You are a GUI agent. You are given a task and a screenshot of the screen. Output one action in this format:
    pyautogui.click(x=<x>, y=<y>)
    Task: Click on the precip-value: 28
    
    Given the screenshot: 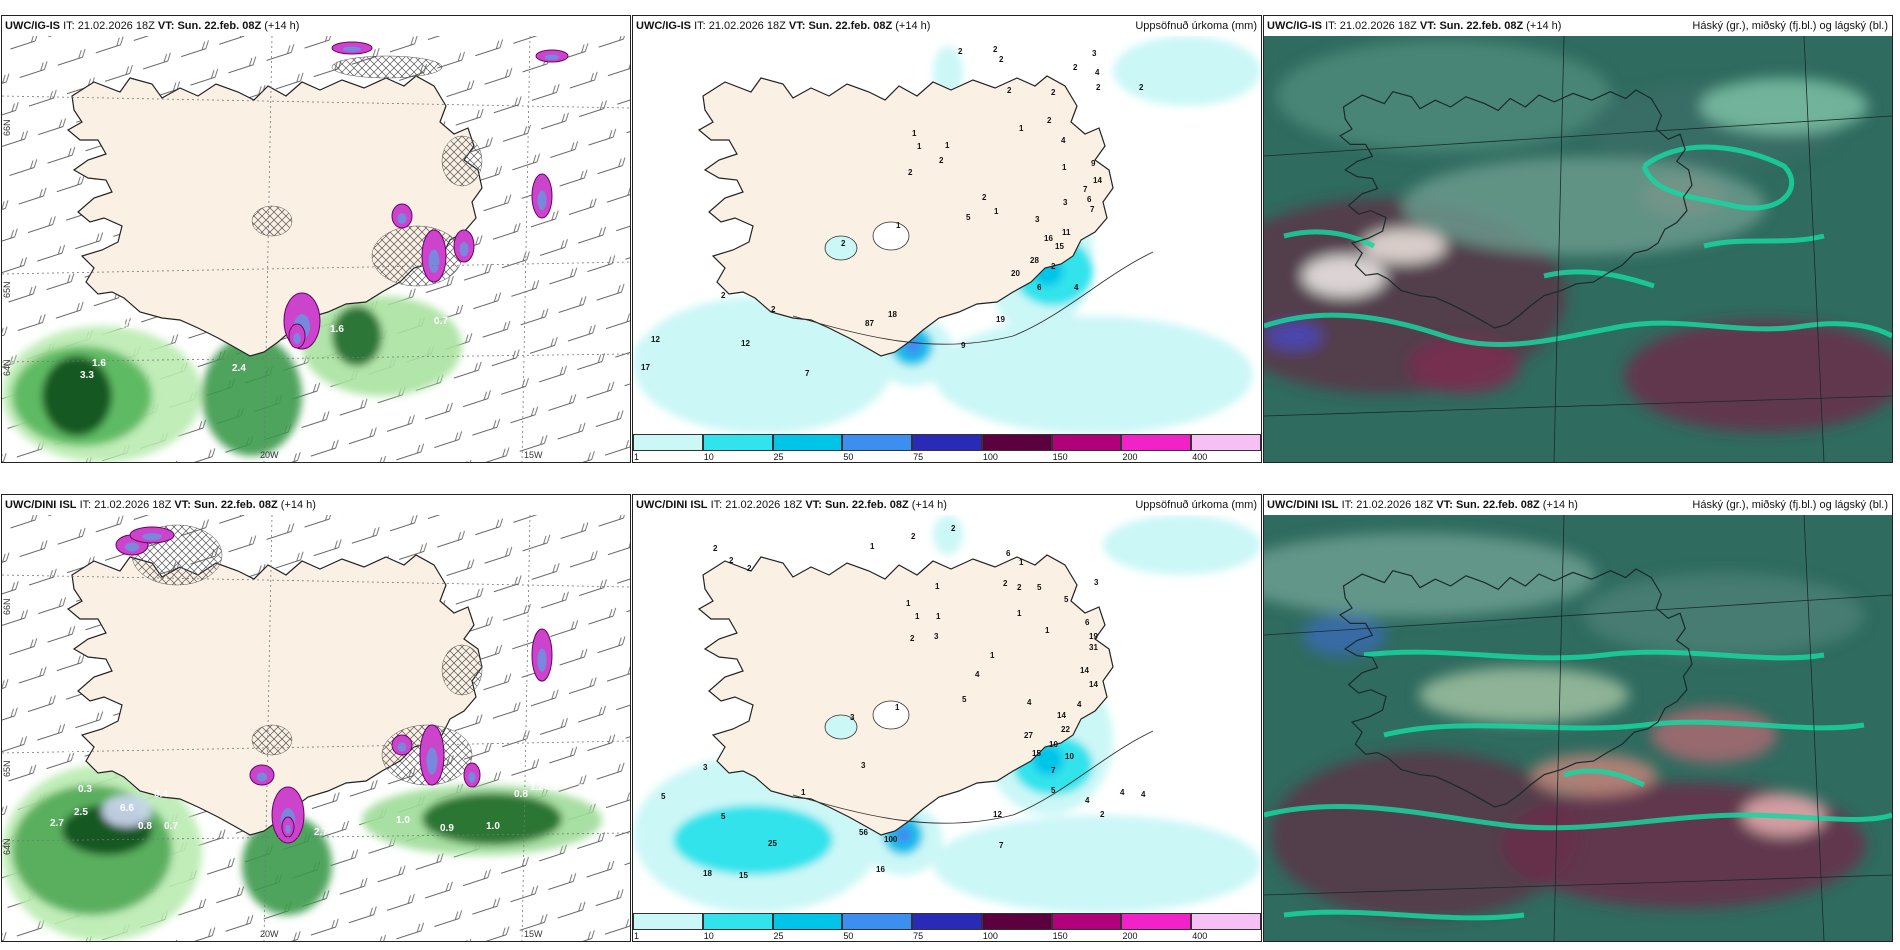 What is the action you would take?
    pyautogui.click(x=1034, y=260)
    